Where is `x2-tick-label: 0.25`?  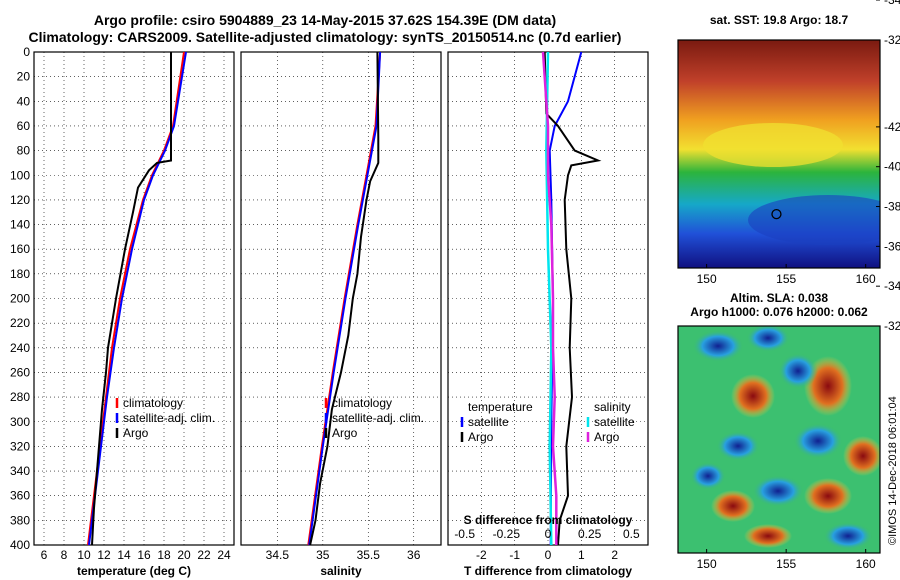
x2-tick-label: 0.25 is located at coordinates (590, 534).